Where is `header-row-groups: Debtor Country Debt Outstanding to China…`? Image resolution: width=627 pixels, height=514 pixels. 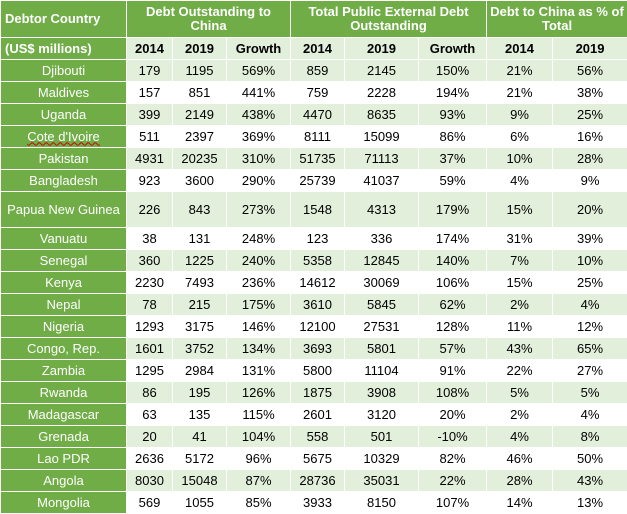 header-row-groups: Debtor Country Debt Outstanding to China… is located at coordinates (314, 19).